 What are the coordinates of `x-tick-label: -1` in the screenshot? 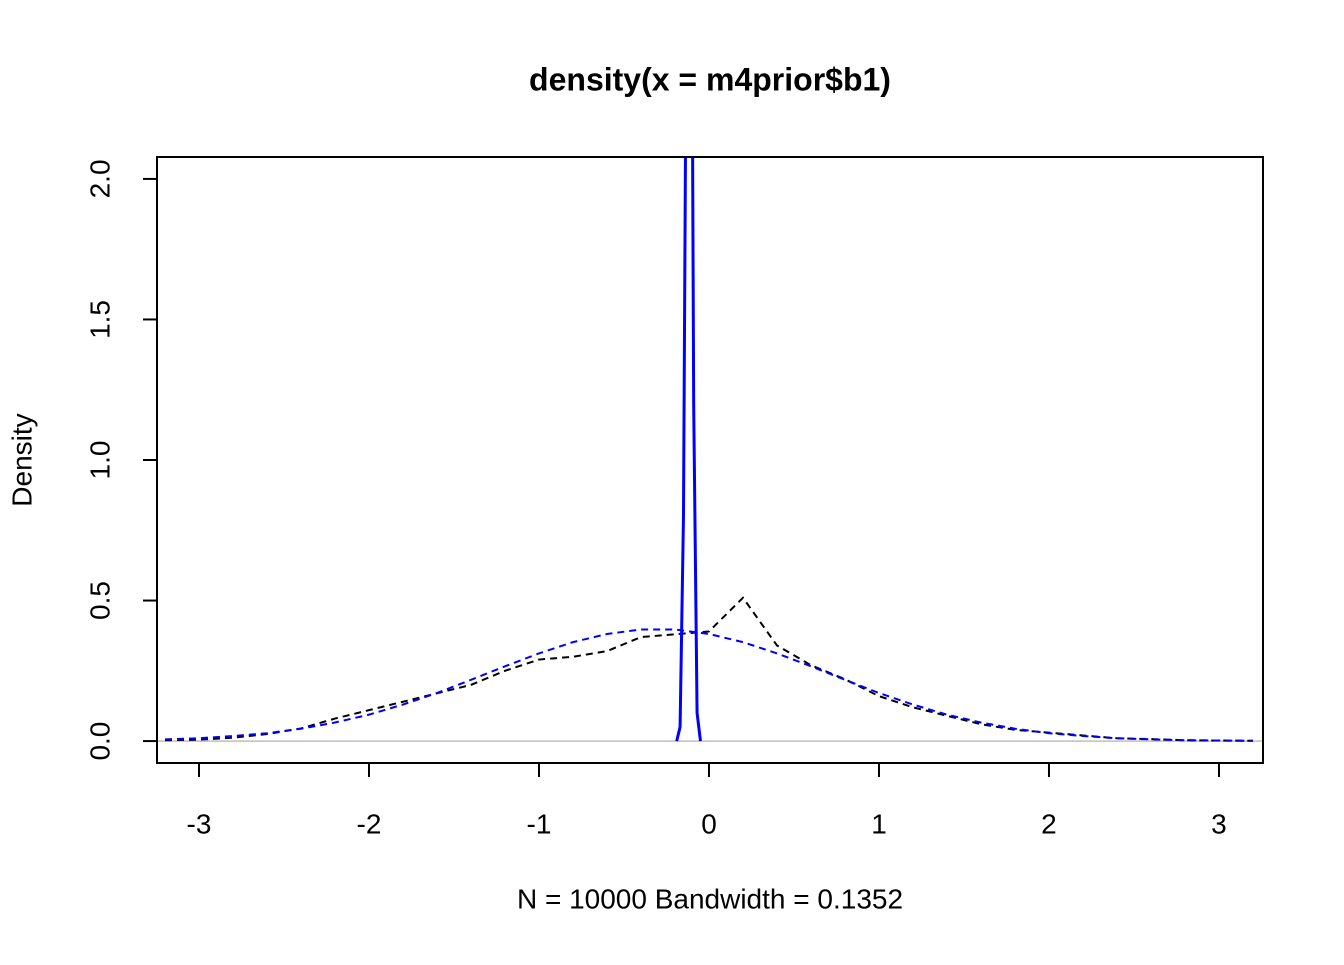 It's located at (539, 823).